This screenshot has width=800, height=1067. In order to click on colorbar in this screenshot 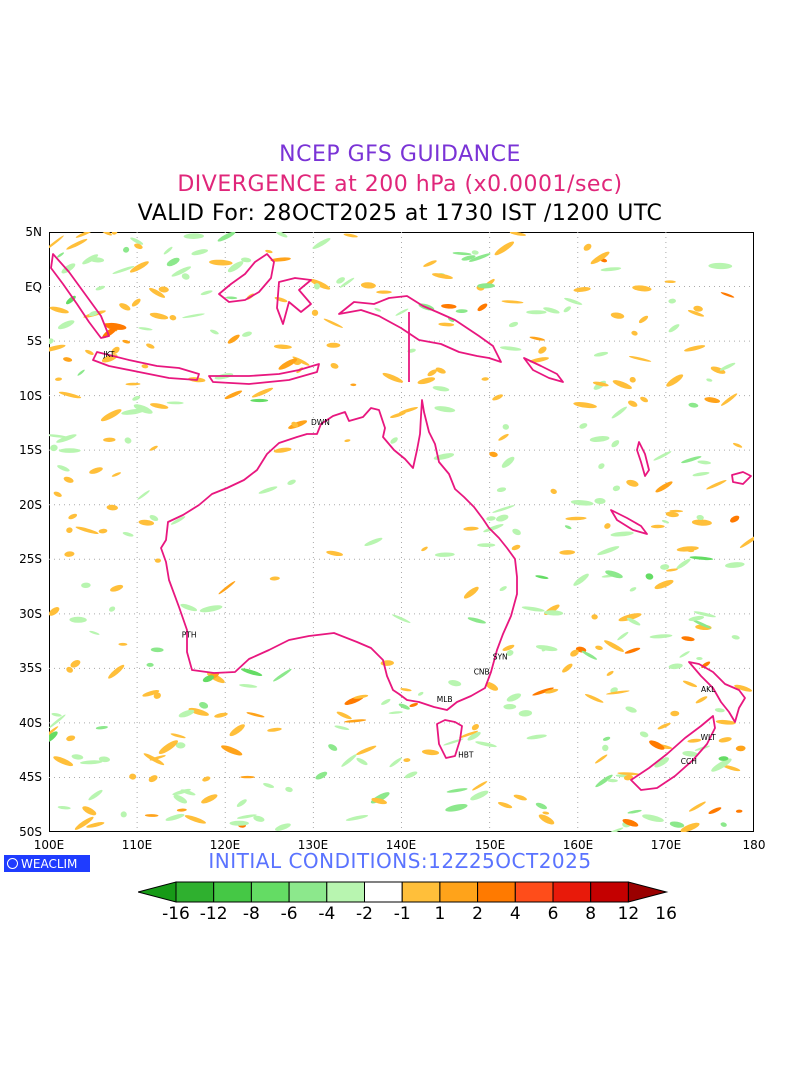, I will do `click(403, 892)`.